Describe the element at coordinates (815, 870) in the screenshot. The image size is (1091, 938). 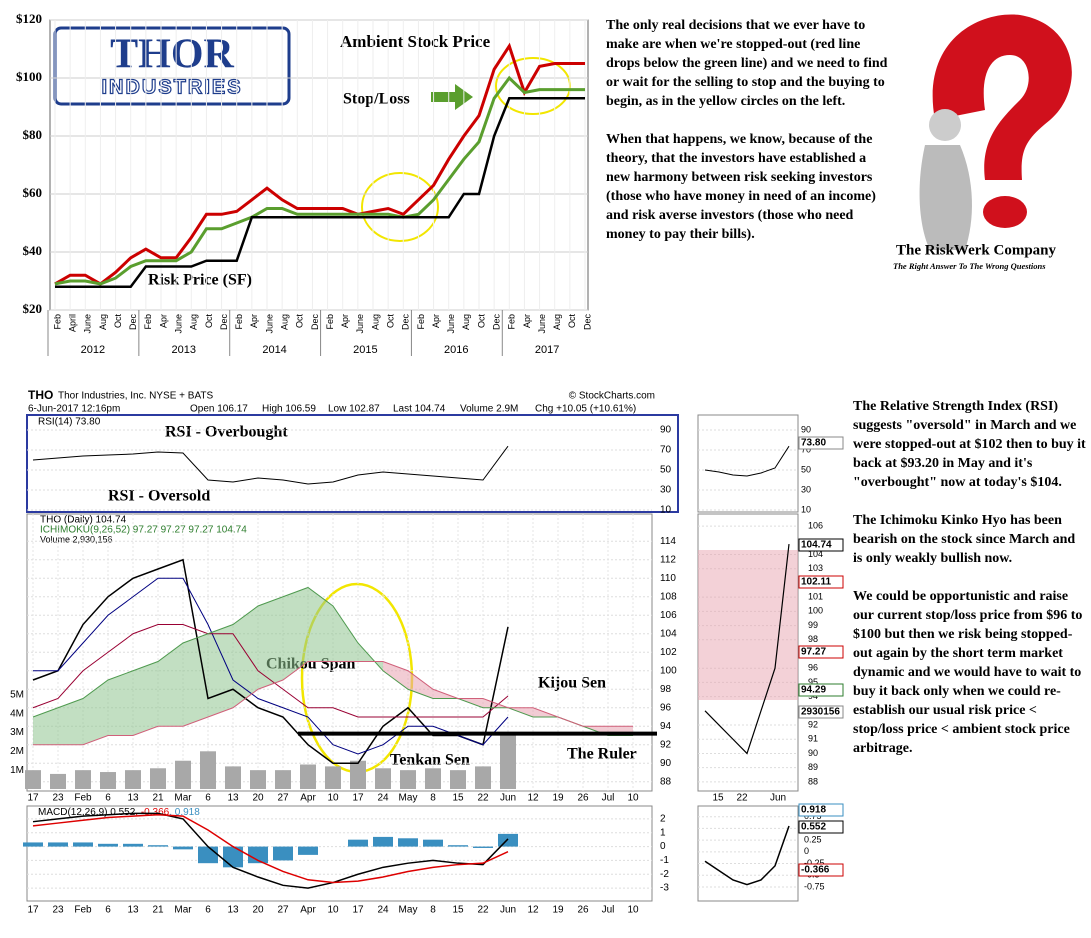
I see `value-label: -0.366` at that location.